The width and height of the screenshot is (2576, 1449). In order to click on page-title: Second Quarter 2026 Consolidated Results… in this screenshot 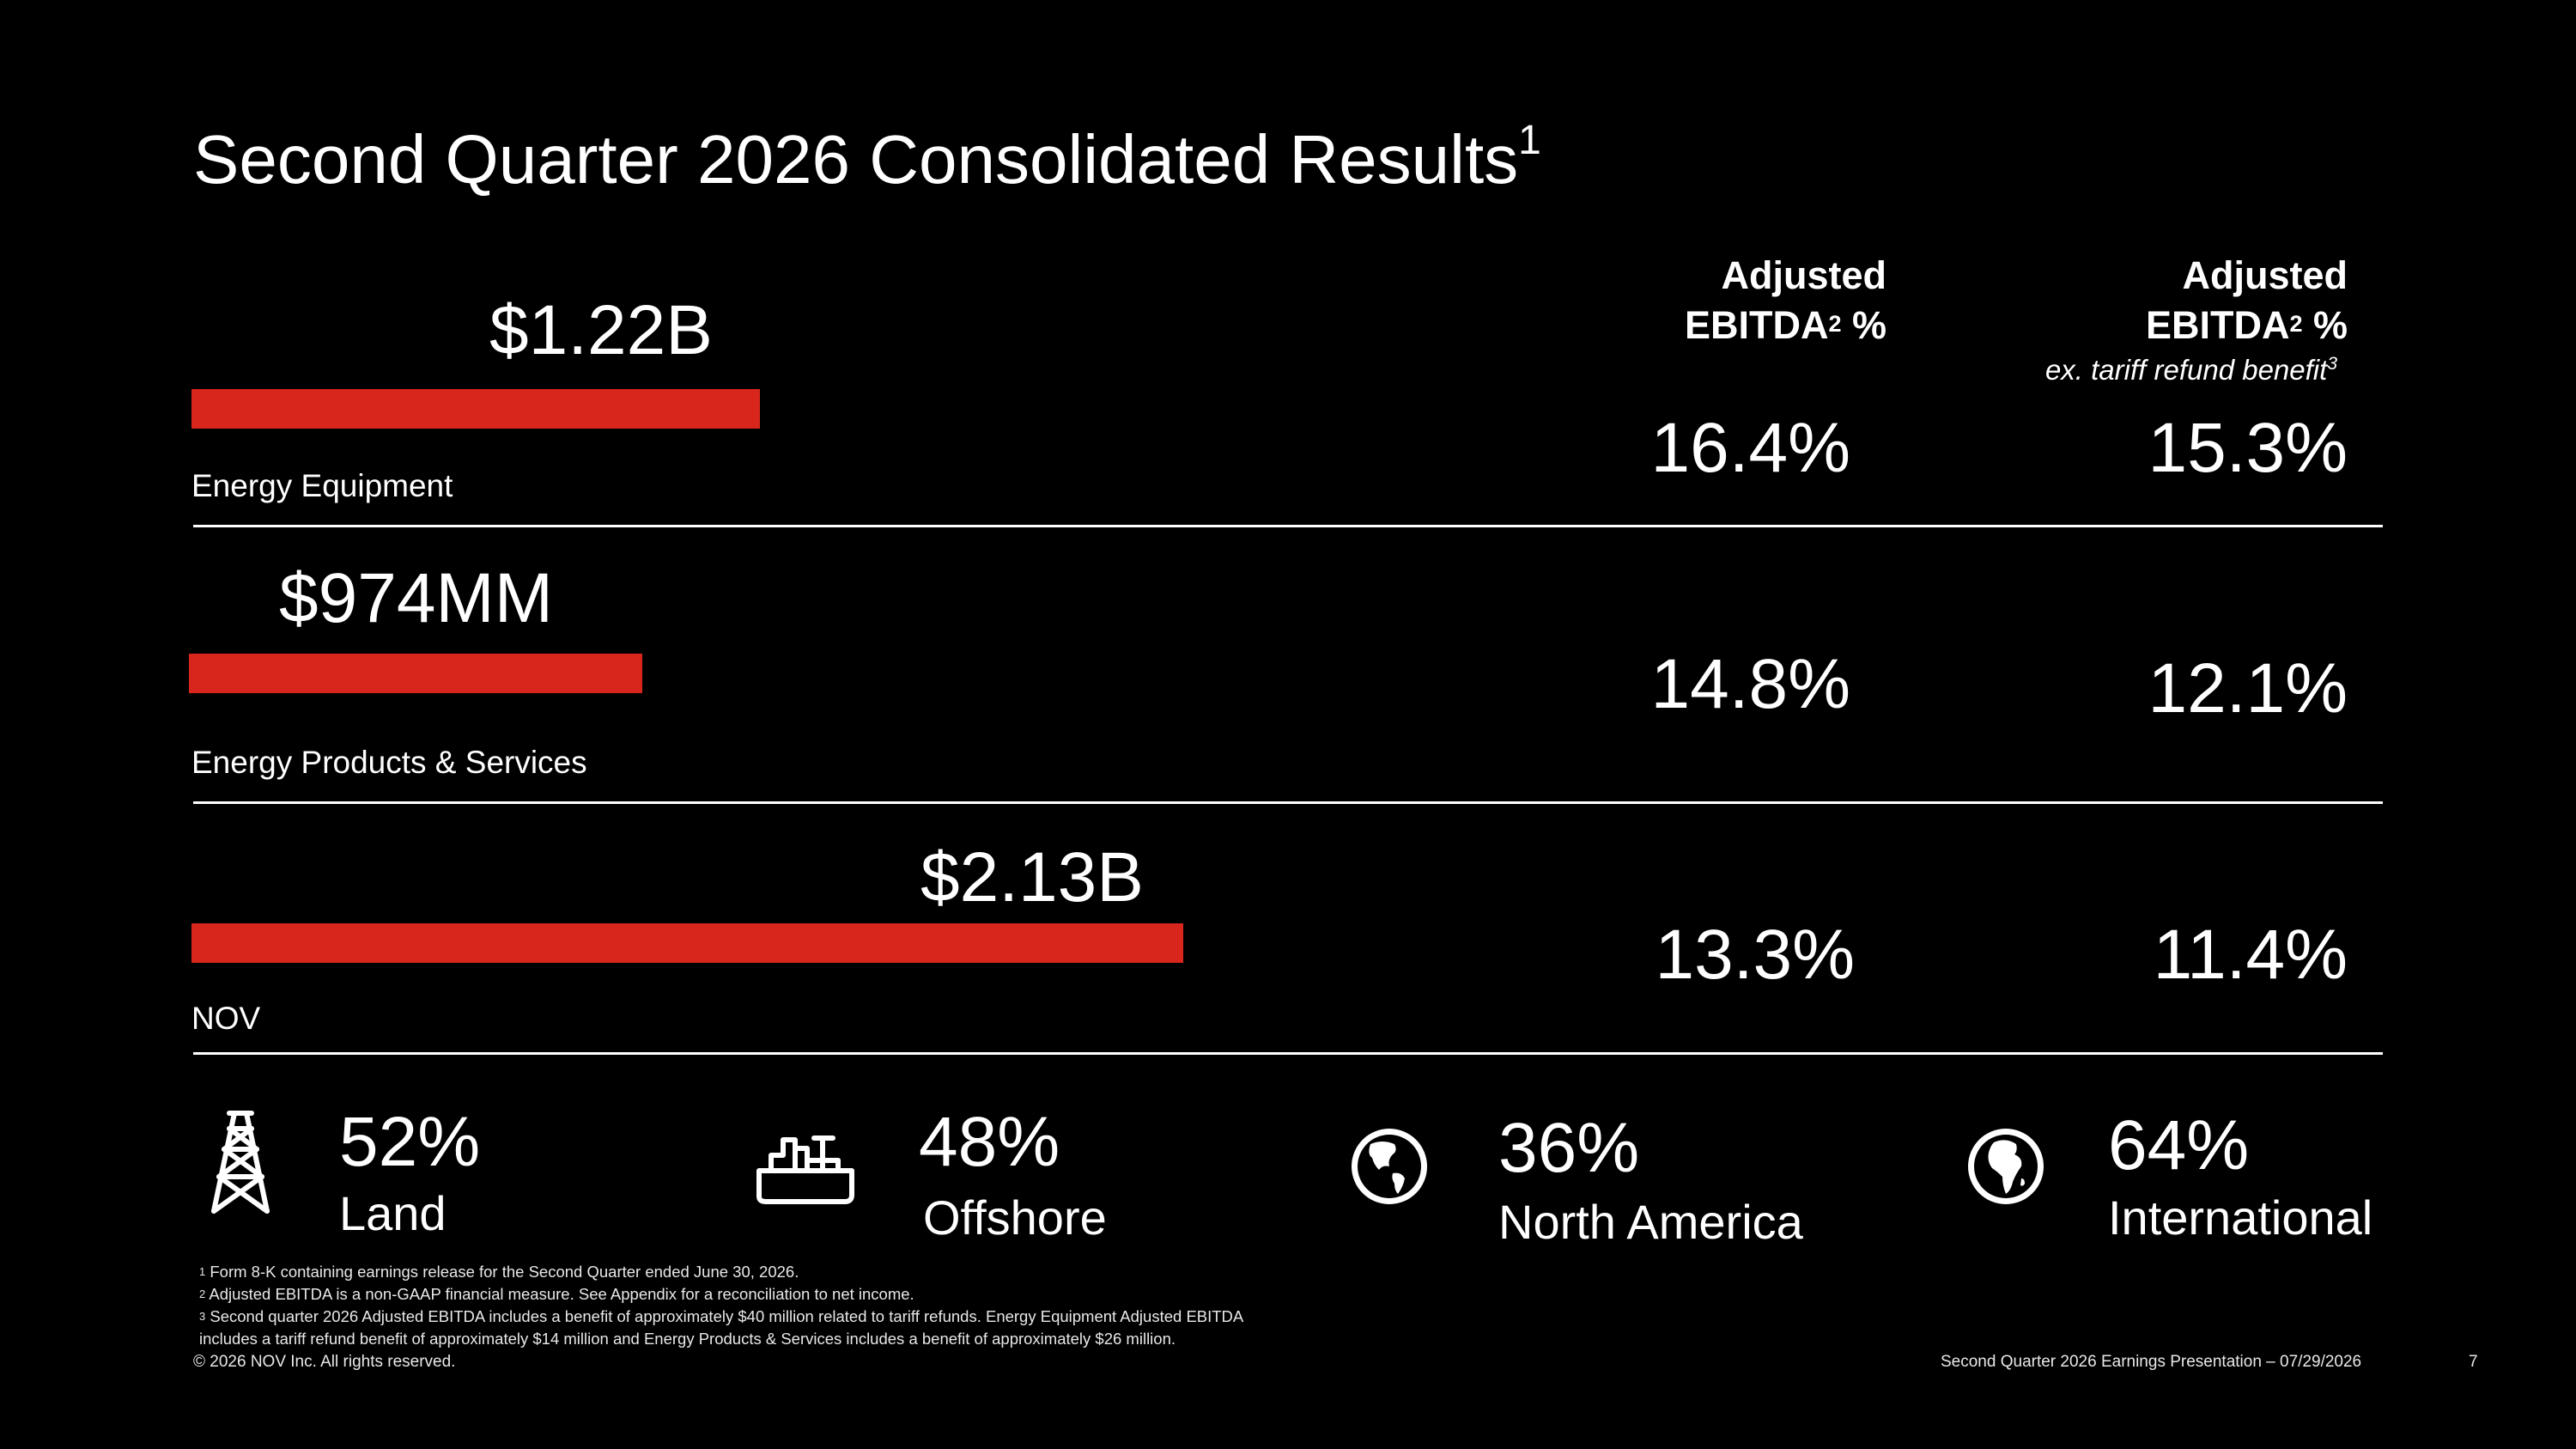, I will do `click(867, 158)`.